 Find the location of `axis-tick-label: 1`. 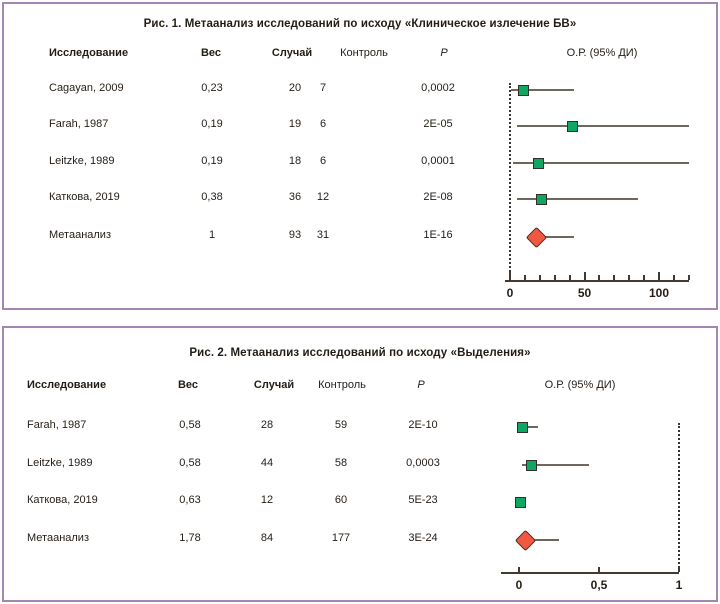

axis-tick-label: 1 is located at coordinates (679, 585).